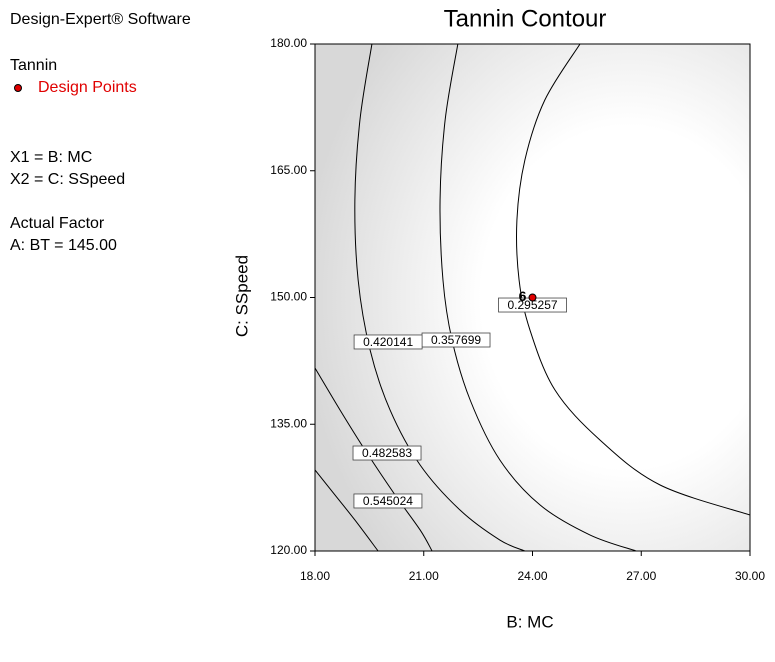  What do you see at coordinates (529, 621) in the screenshot?
I see `x-axis-label: B: MC` at bounding box center [529, 621].